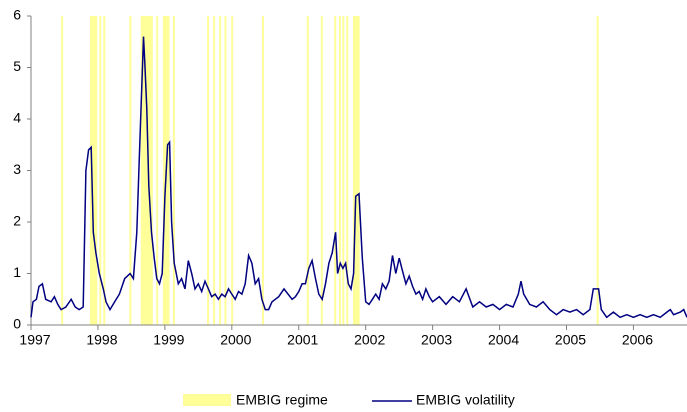 This screenshot has width=687, height=412. I want to click on y-tick-label: 3, so click(17, 169).